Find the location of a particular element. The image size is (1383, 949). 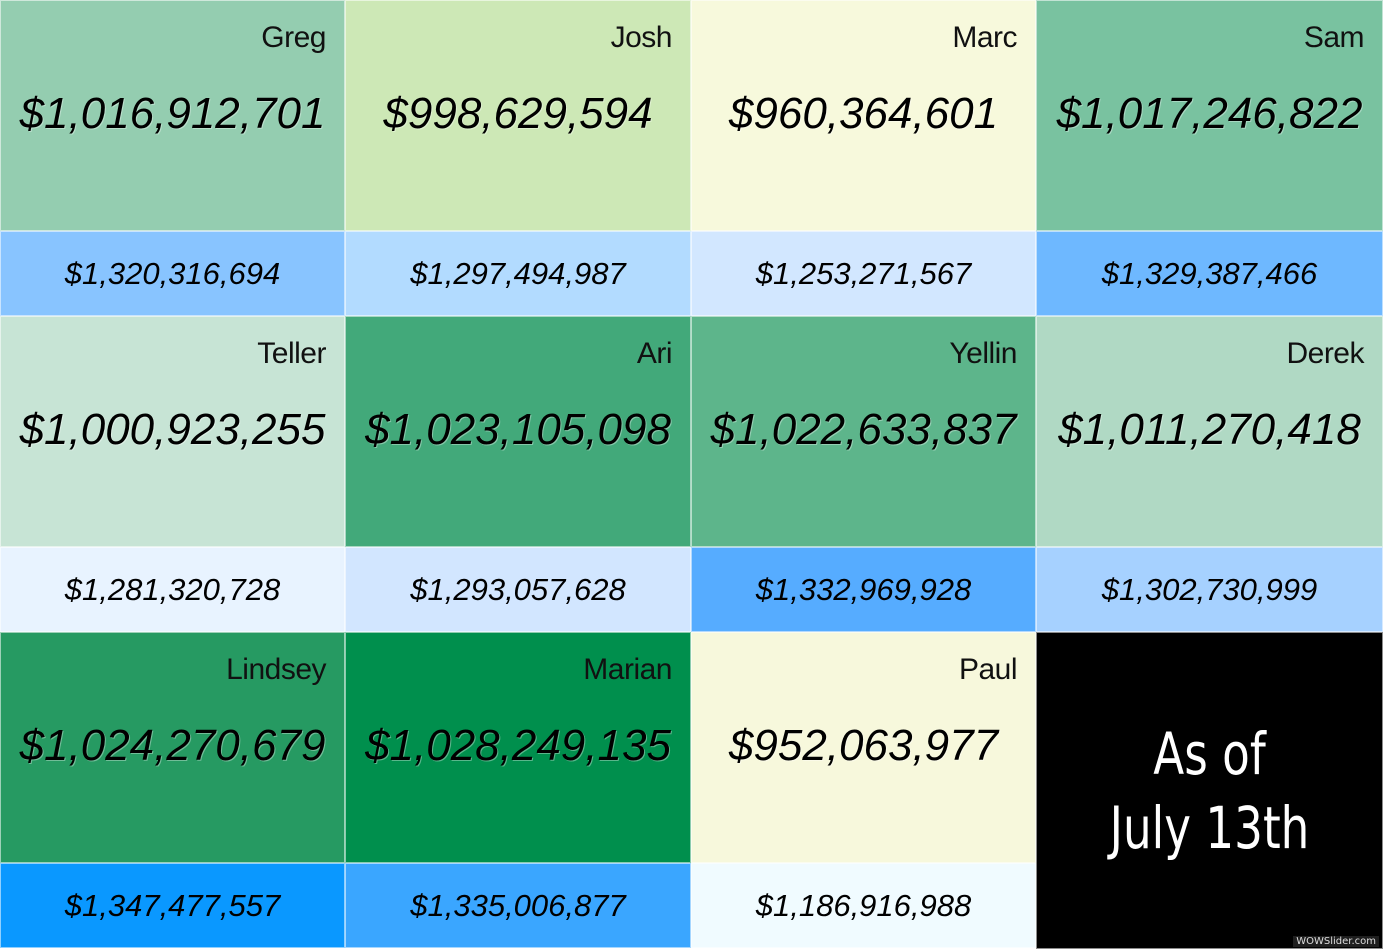

person-name: Paul is located at coordinates (988, 669).